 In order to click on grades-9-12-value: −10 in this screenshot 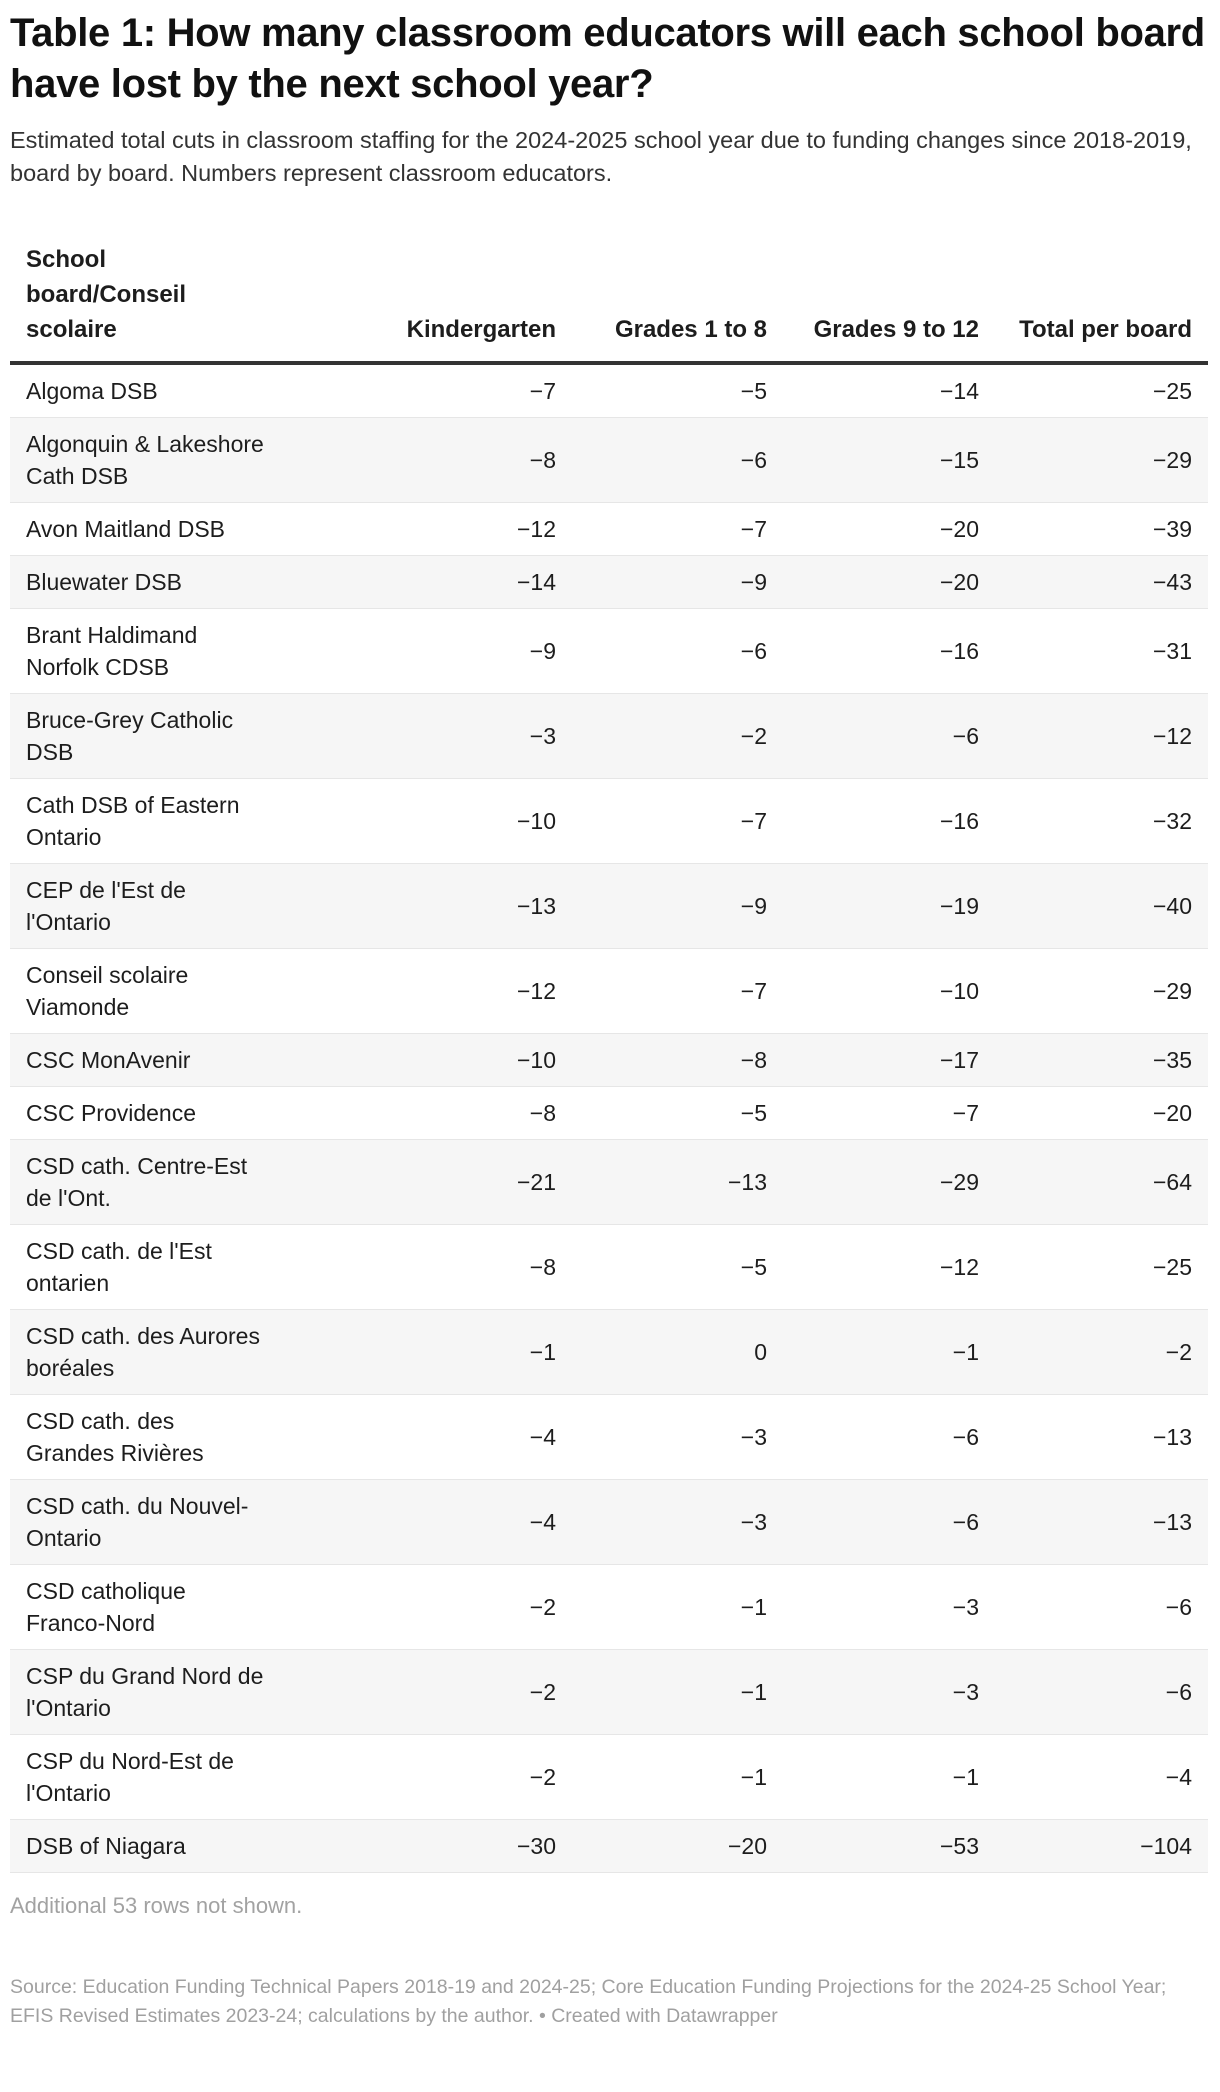, I will do `click(889, 991)`.